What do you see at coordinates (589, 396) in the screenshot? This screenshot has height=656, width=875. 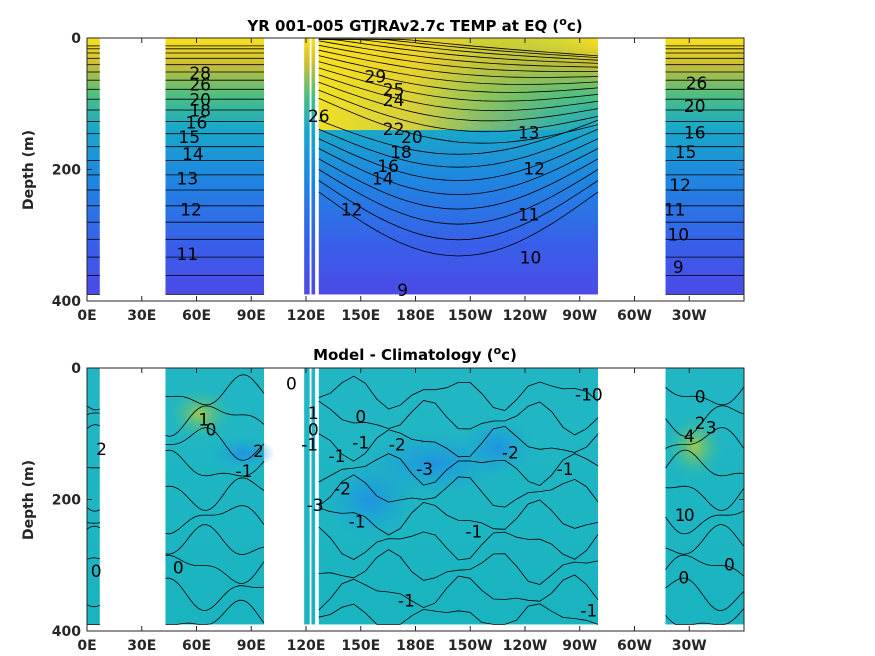 I see `contour-label: -10` at bounding box center [589, 396].